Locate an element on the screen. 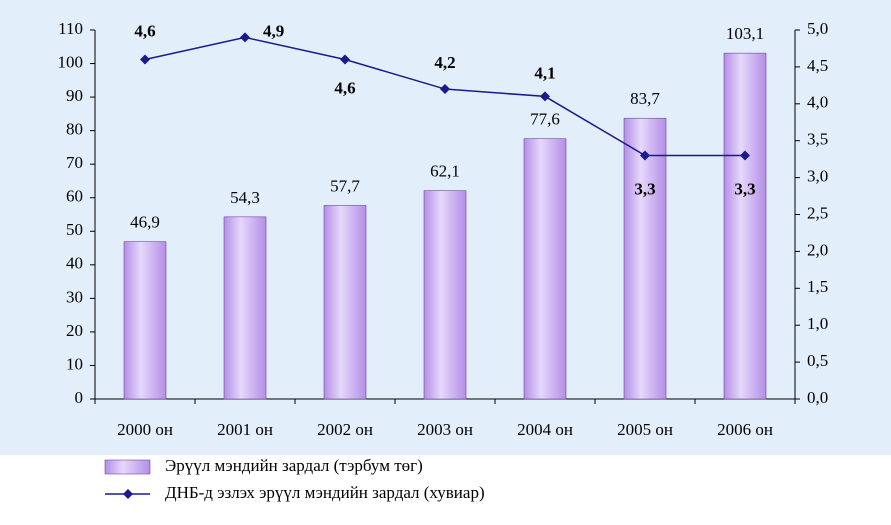 The width and height of the screenshot is (891, 525). y-tick-label: 20 is located at coordinates (74, 330).